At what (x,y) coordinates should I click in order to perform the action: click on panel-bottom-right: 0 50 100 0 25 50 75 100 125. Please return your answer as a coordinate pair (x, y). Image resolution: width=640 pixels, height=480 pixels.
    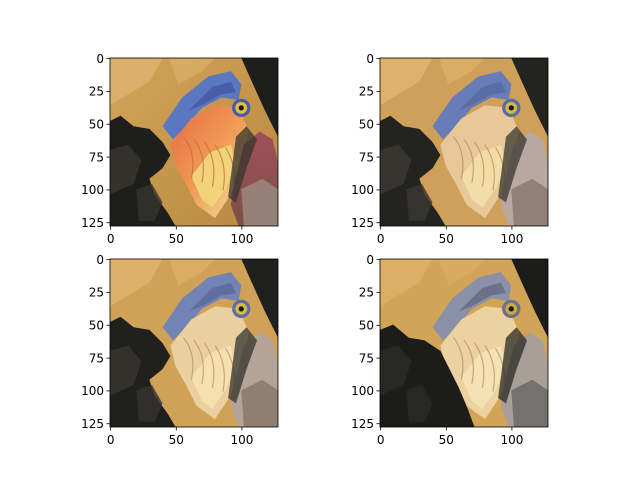
    Looking at the image, I should click on (450, 350).